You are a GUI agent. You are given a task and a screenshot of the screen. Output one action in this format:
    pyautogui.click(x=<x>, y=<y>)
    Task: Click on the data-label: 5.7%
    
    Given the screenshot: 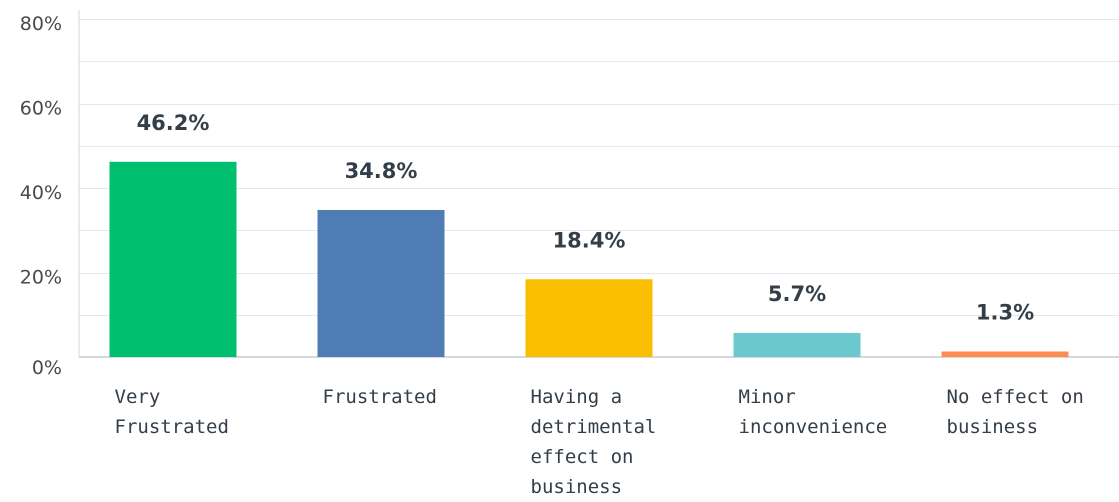 What is the action you would take?
    pyautogui.click(x=797, y=294)
    